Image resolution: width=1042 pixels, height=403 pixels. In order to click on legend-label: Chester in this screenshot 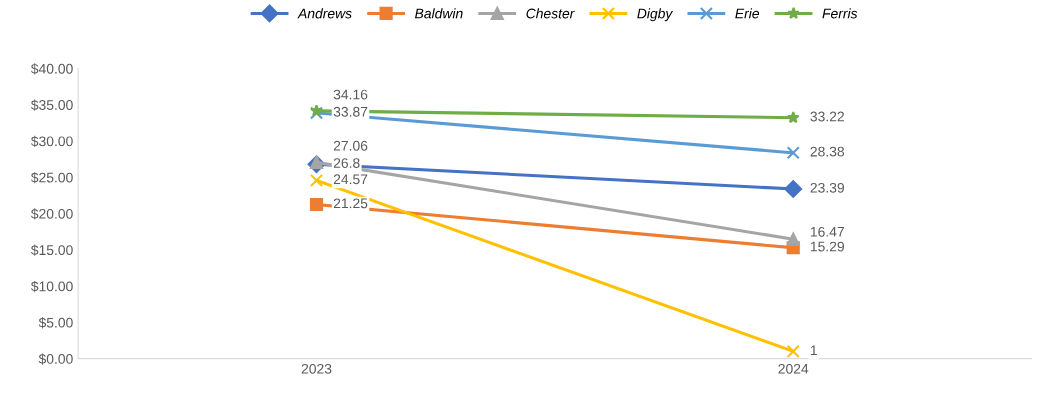, I will do `click(550, 13)`.